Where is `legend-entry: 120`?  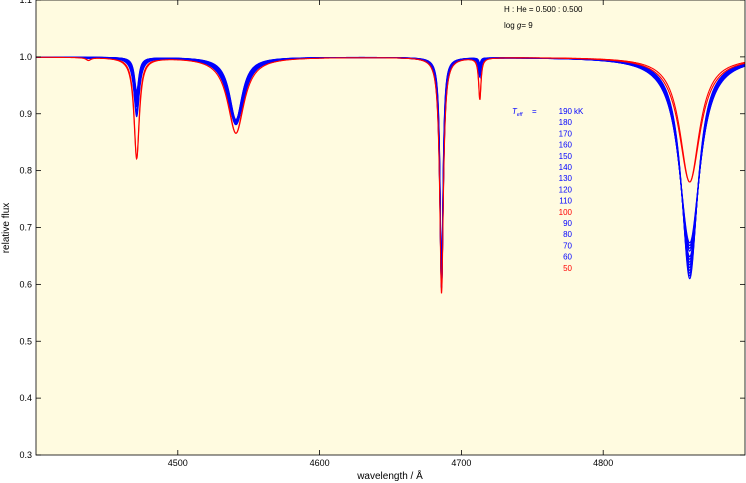
legend-entry: 120 is located at coordinates (566, 189).